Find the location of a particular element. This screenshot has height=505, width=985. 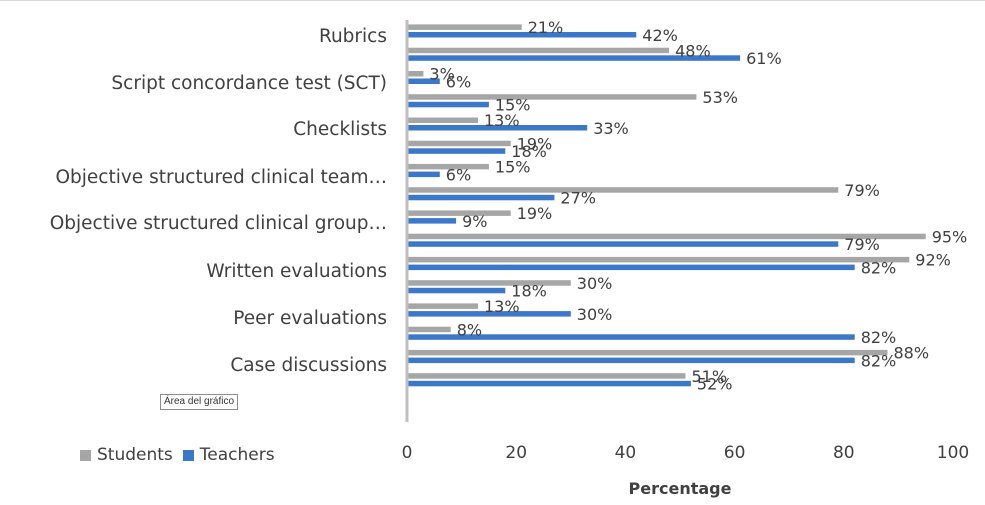

x-tick-label-40: 40 is located at coordinates (626, 453).